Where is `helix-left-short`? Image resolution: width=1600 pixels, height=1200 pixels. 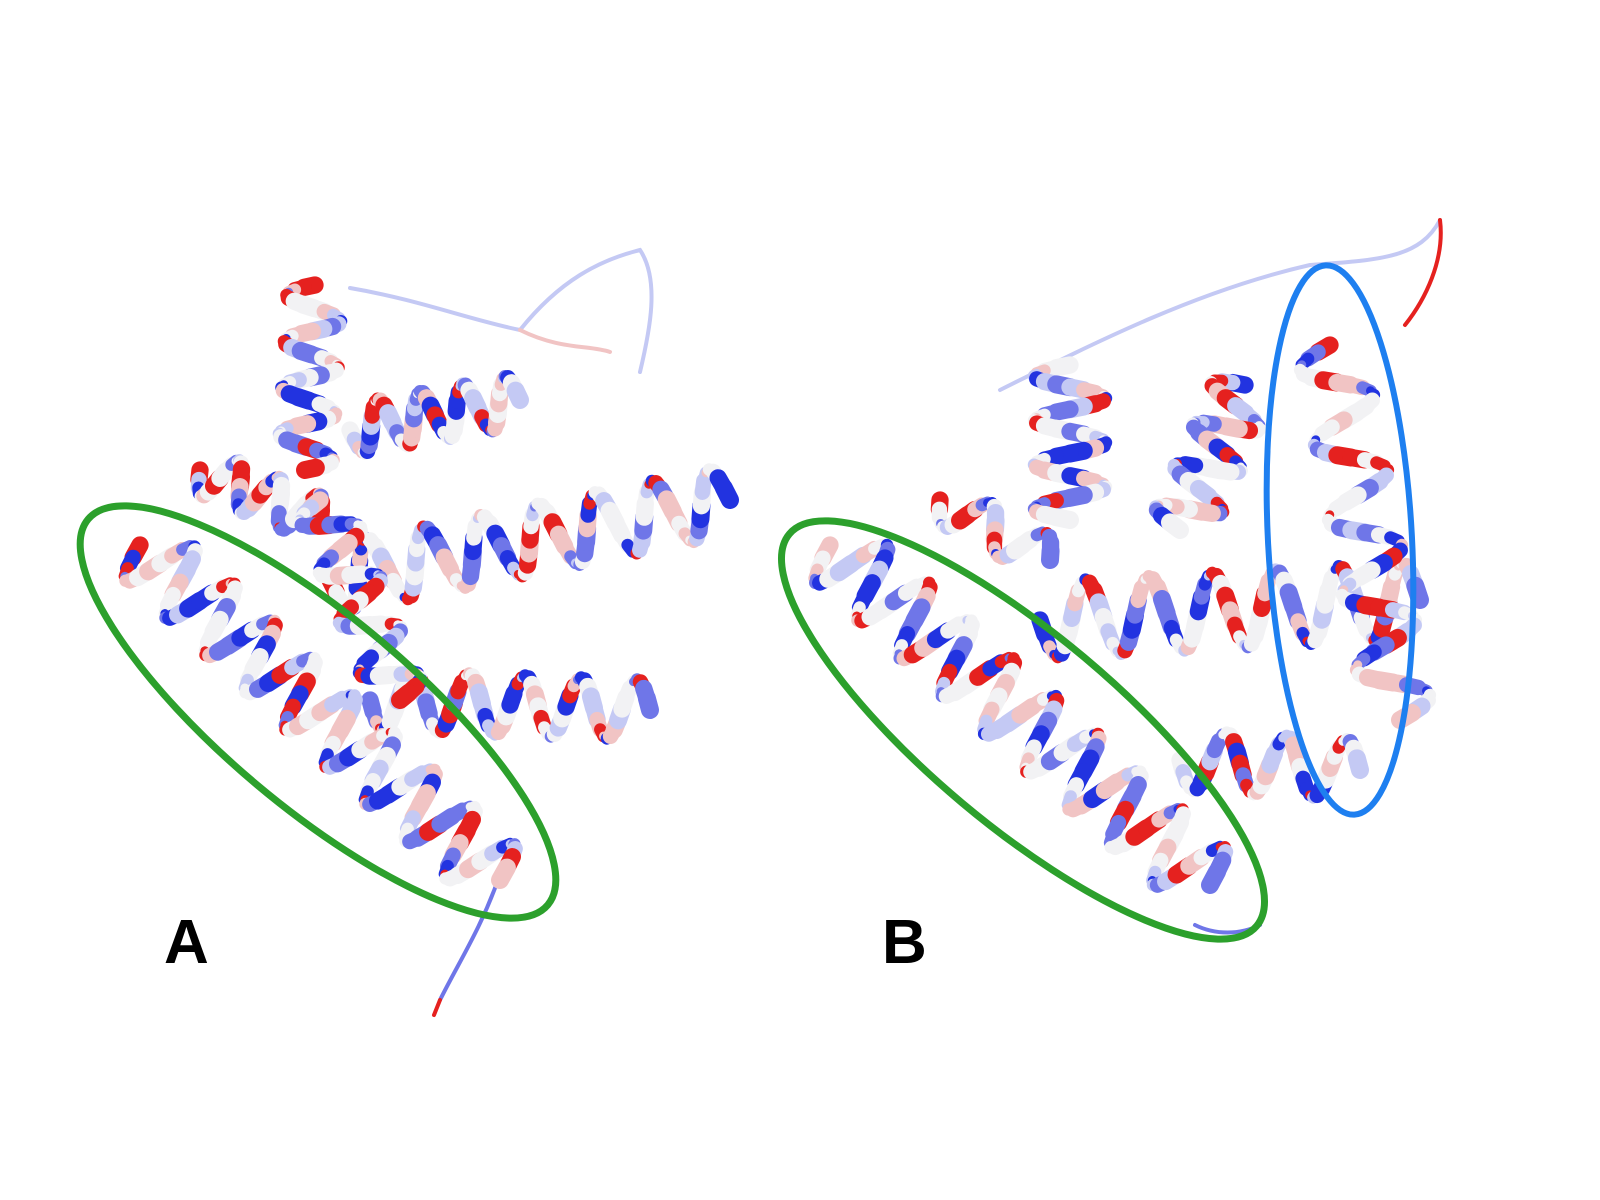
helix-left-short is located at coordinates (995, 530).